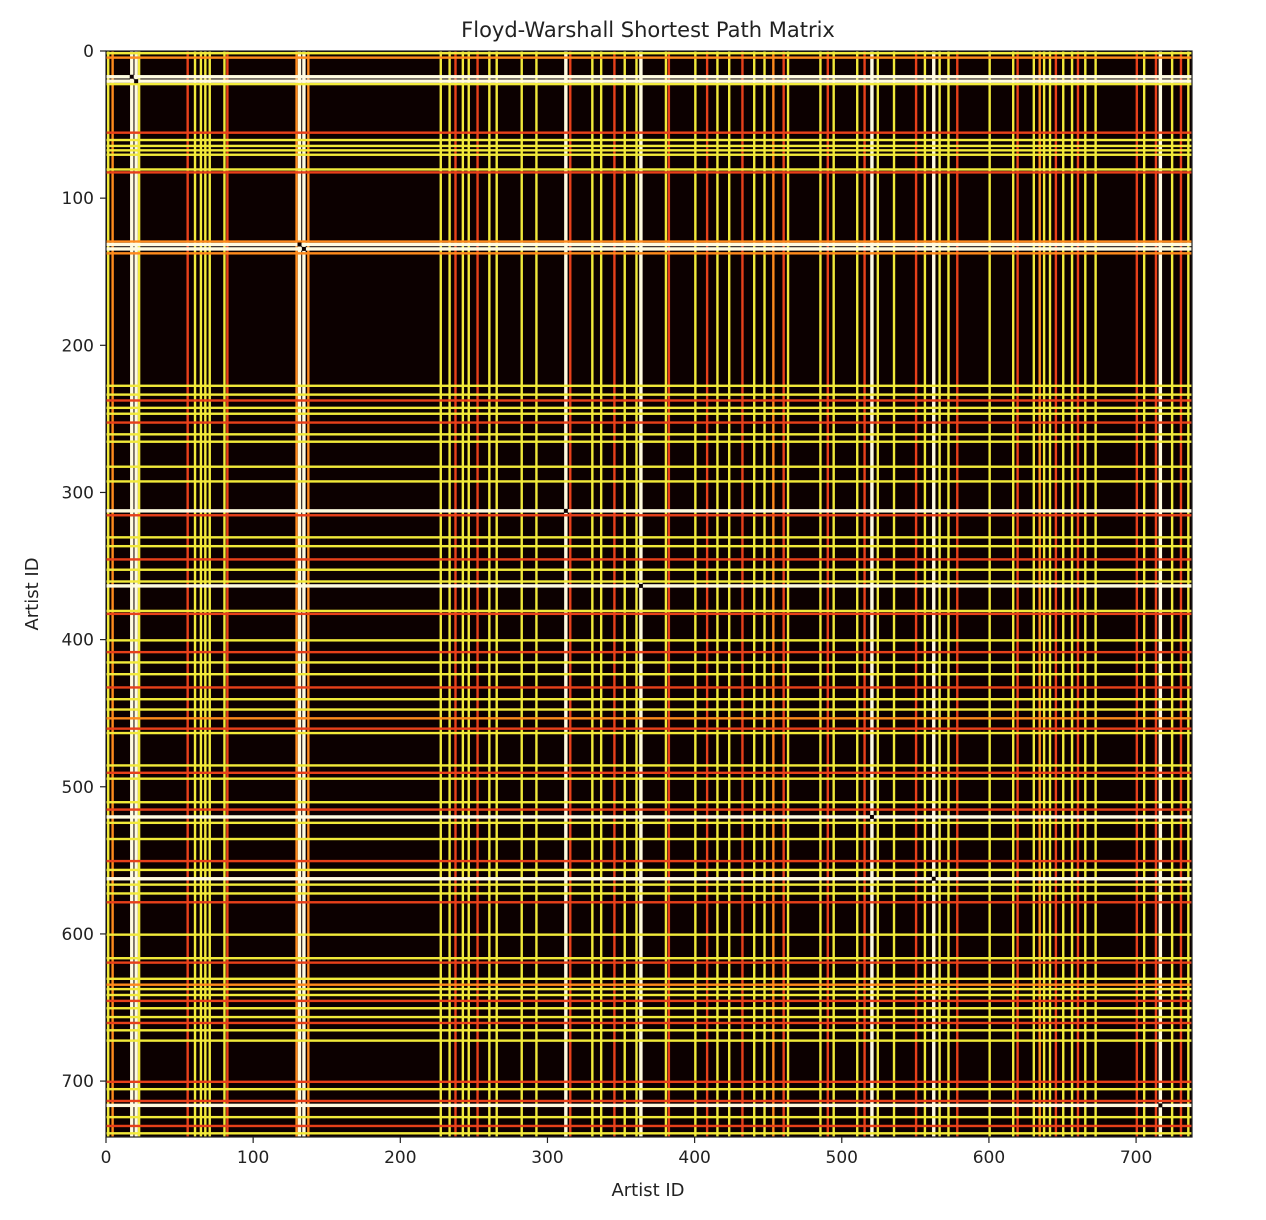 The width and height of the screenshot is (1266, 1220). I want to click on x-tick-label: 200, so click(400, 1158).